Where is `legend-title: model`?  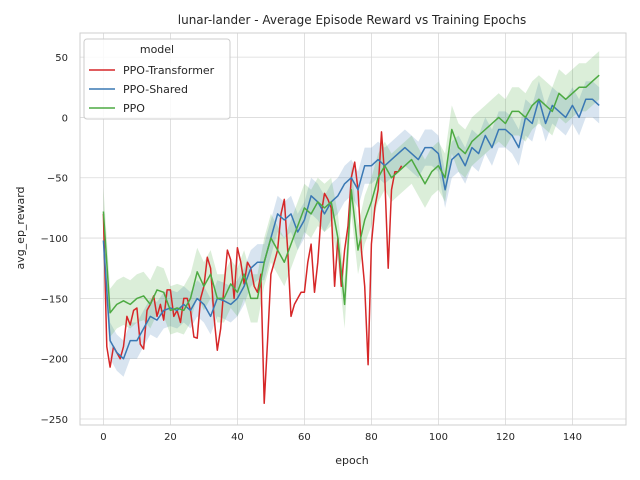 legend-title: model is located at coordinates (157, 49).